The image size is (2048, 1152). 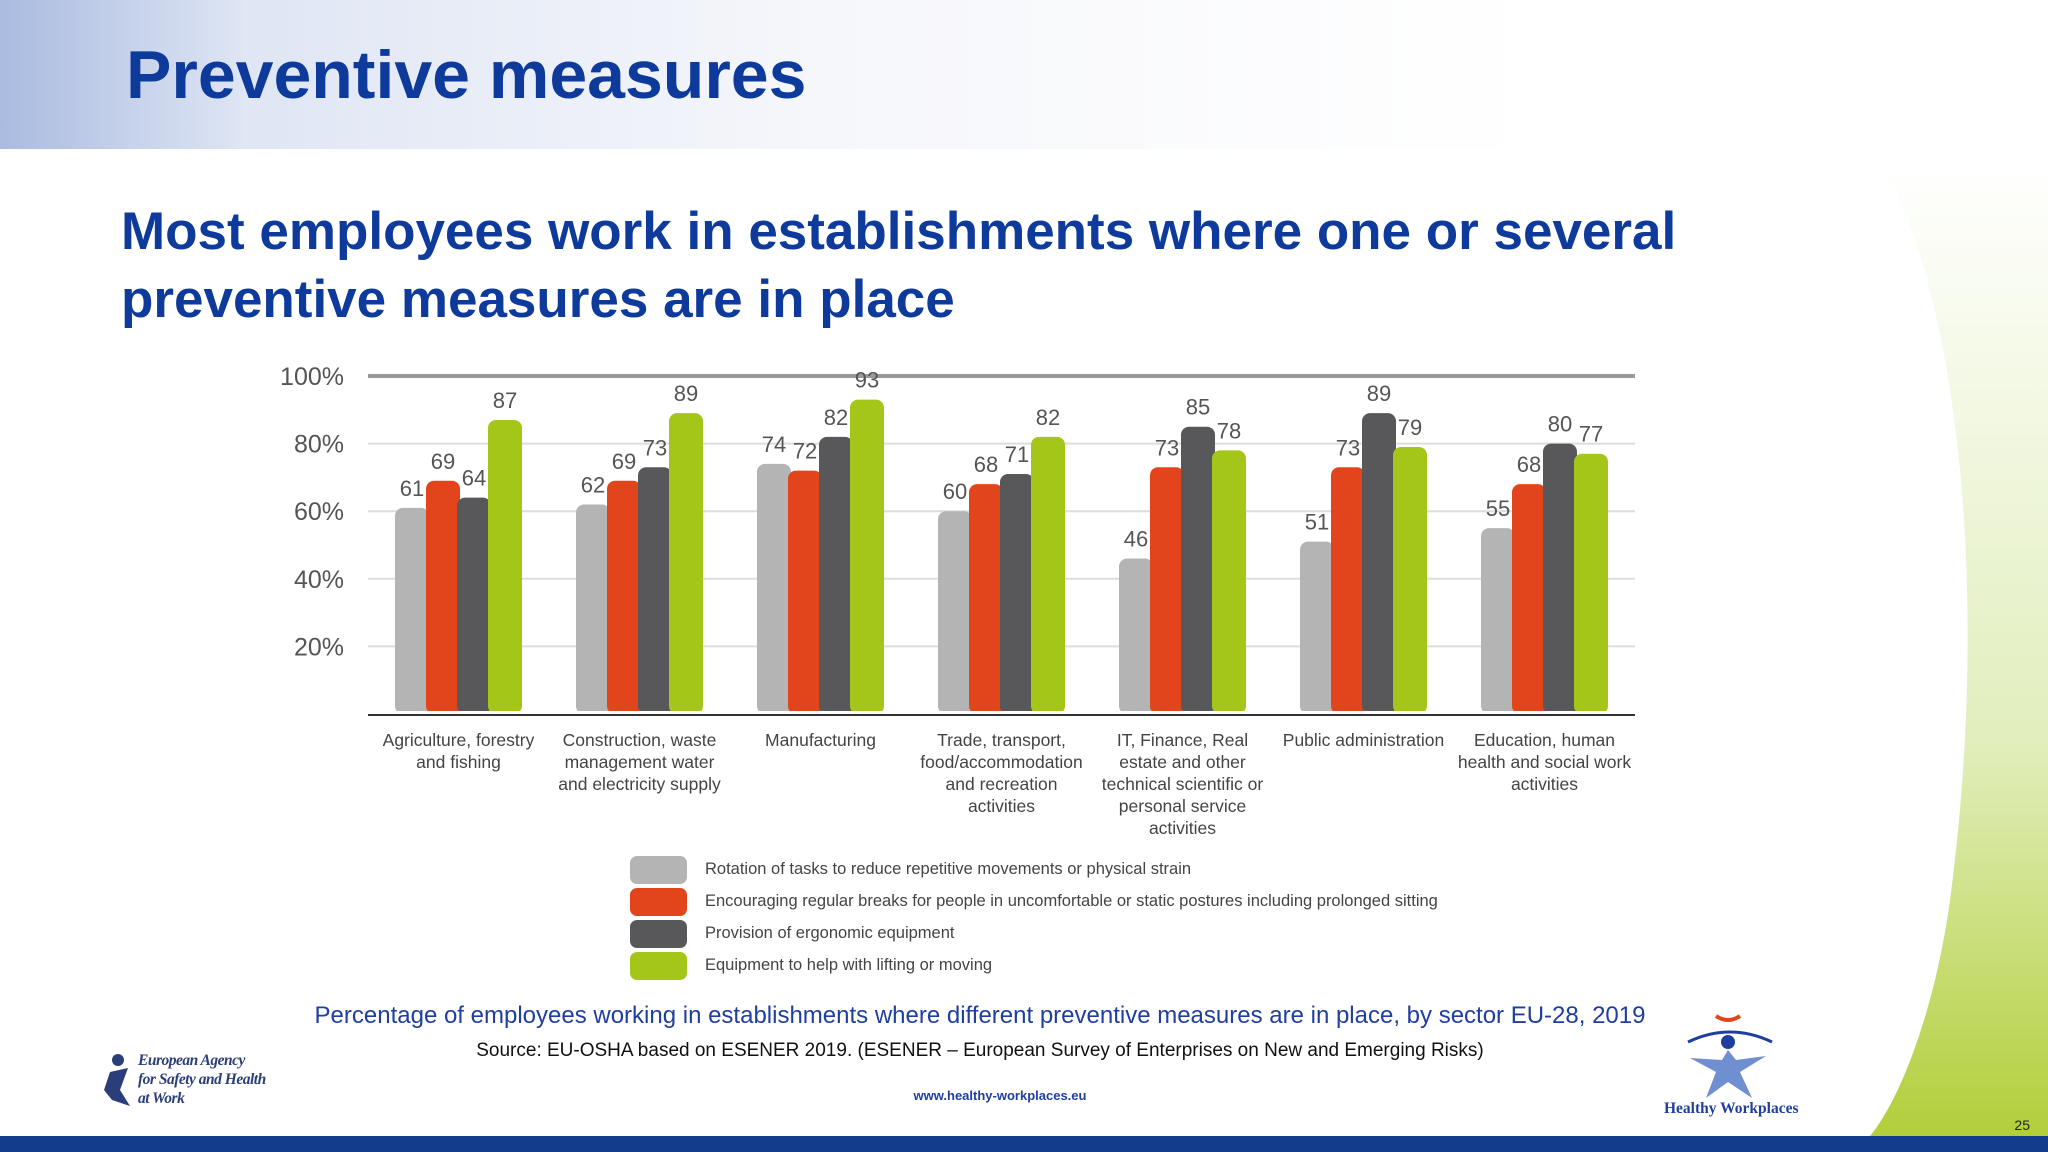 I want to click on x-tick-label: Public administration, so click(x=1363, y=740).